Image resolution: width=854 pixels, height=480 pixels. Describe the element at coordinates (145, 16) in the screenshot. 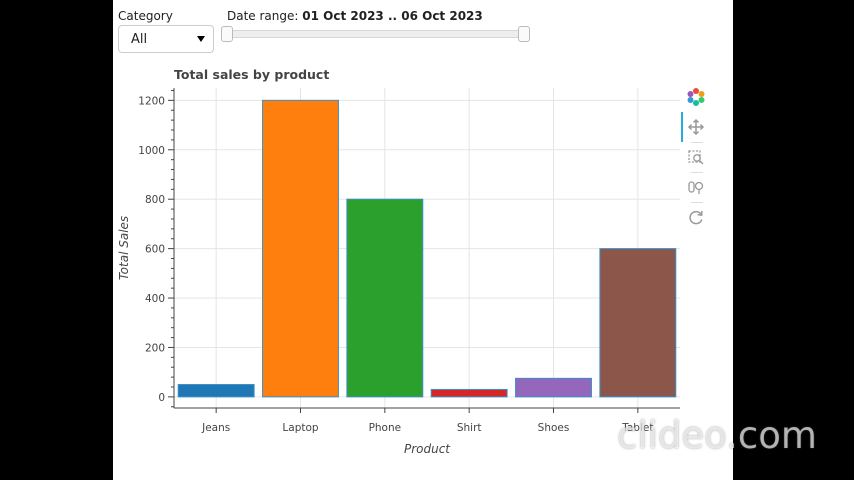

I see `category-label: Category` at that location.